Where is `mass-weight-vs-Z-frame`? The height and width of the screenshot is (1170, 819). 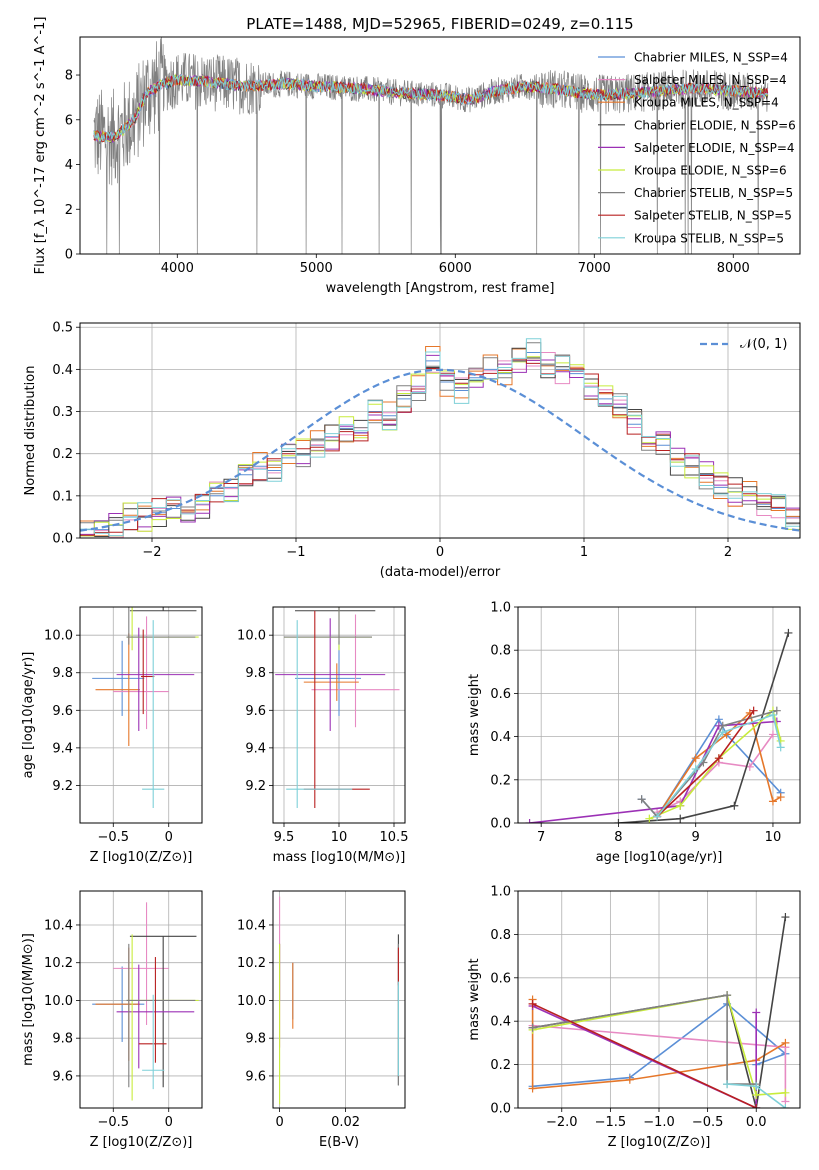
mass-weight-vs-Z-frame is located at coordinates (659, 999).